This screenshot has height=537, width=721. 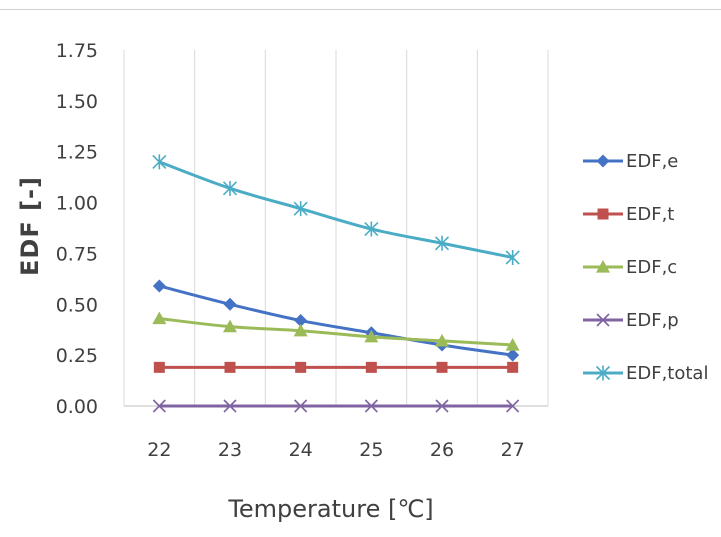 What do you see at coordinates (360, 9) in the screenshot?
I see `top-rule` at bounding box center [360, 9].